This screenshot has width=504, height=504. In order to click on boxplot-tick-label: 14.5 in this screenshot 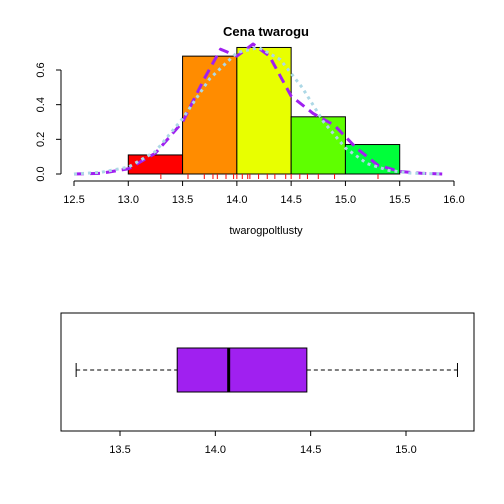, I will do `click(310, 450)`.